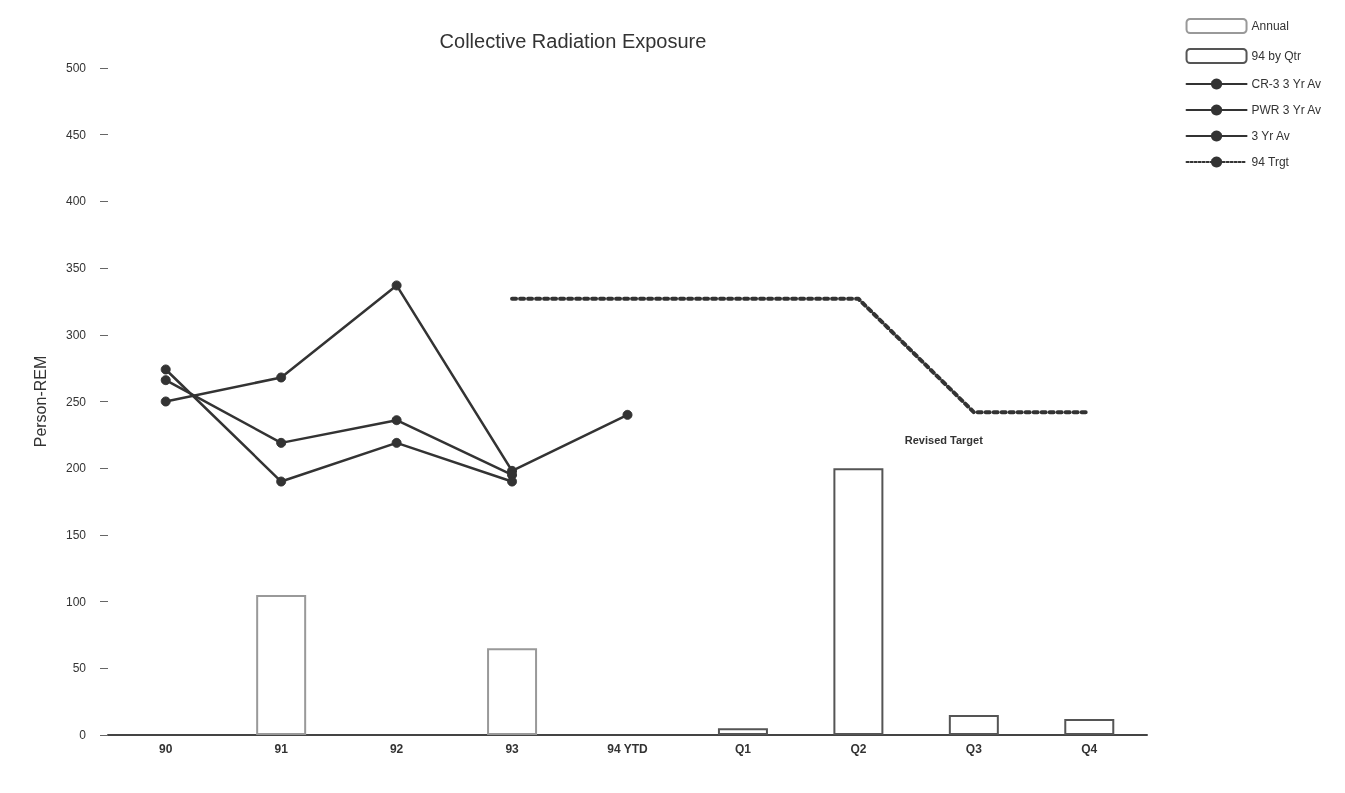 This screenshot has height=793, width=1345. What do you see at coordinates (1286, 110) in the screenshot?
I see `legend-label: PWR 3 Yr Av` at bounding box center [1286, 110].